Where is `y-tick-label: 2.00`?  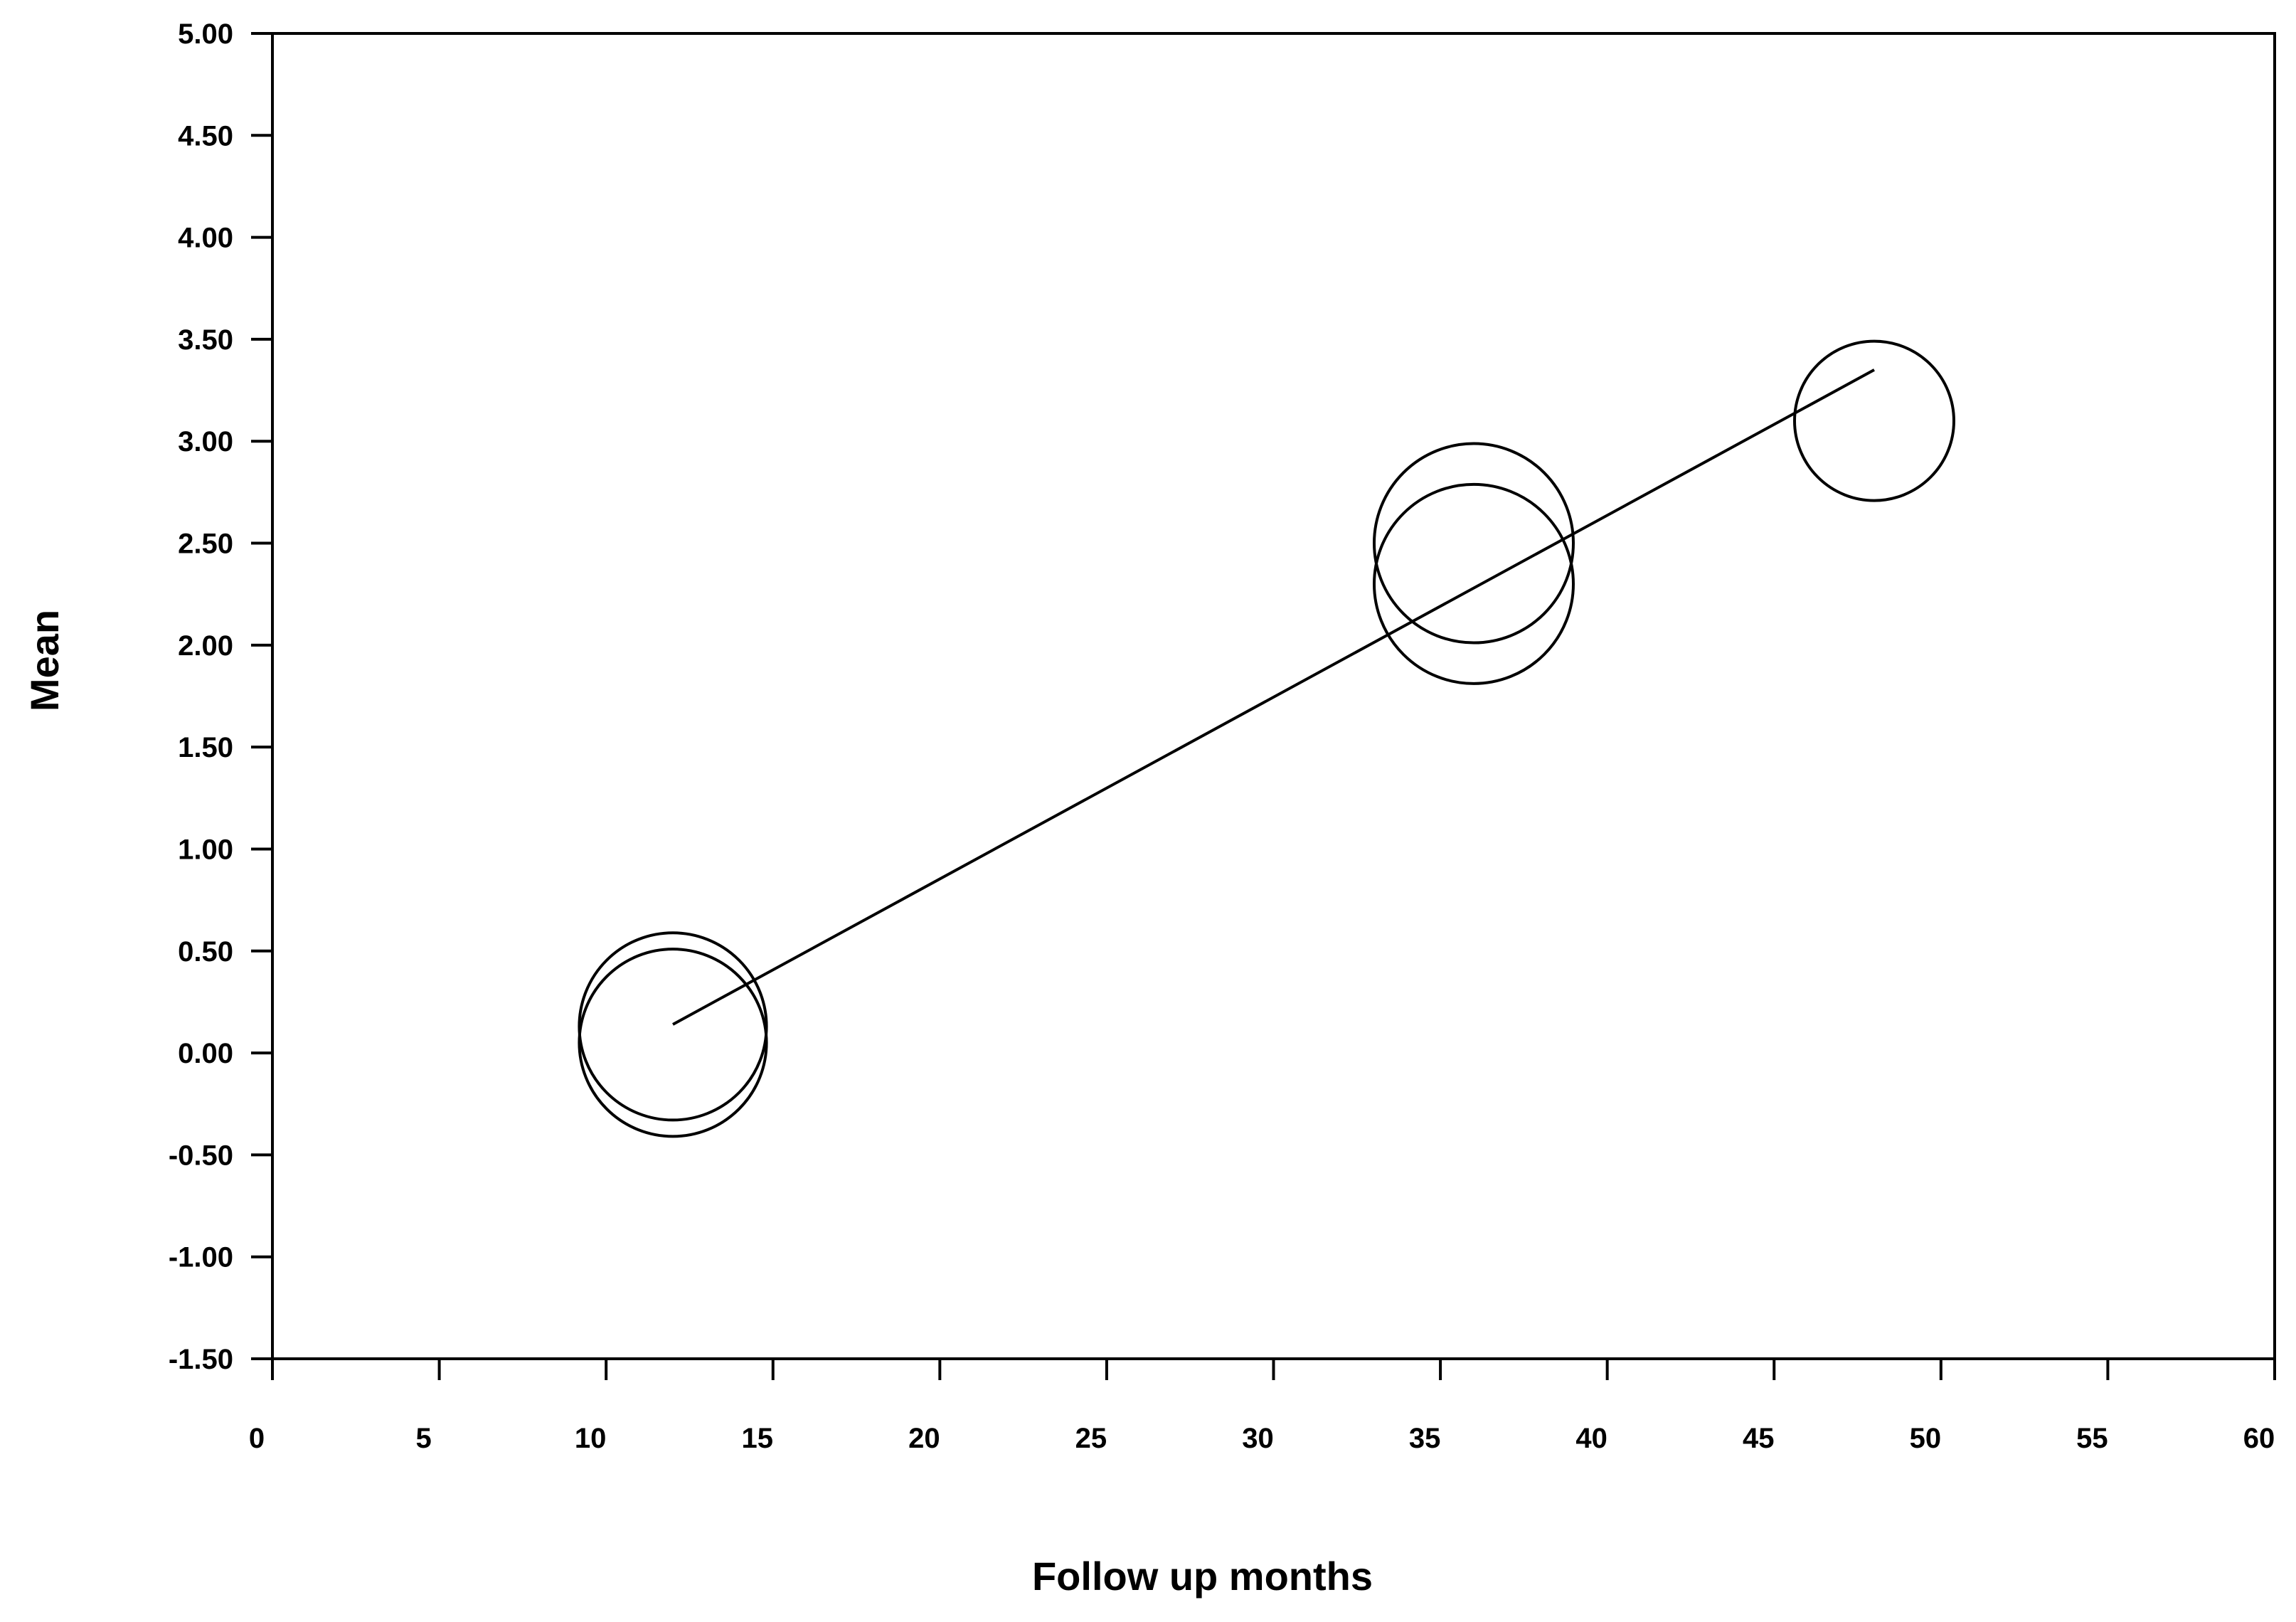 y-tick-label: 2.00 is located at coordinates (205, 646).